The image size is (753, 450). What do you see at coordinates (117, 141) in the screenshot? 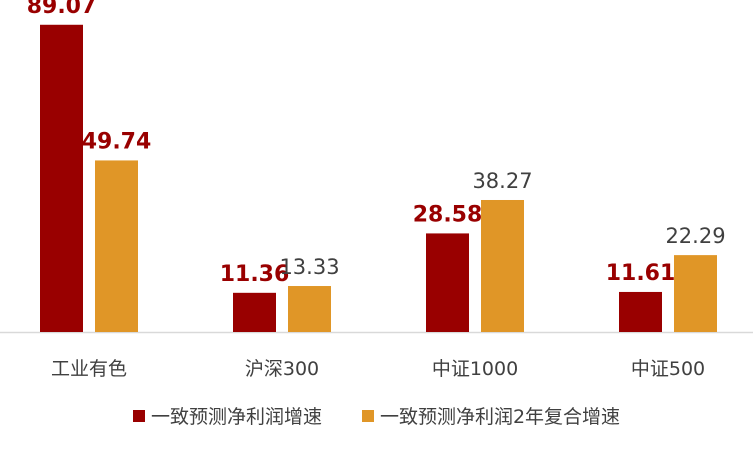
I see `data-label-series-2-1: 49.74` at bounding box center [117, 141].